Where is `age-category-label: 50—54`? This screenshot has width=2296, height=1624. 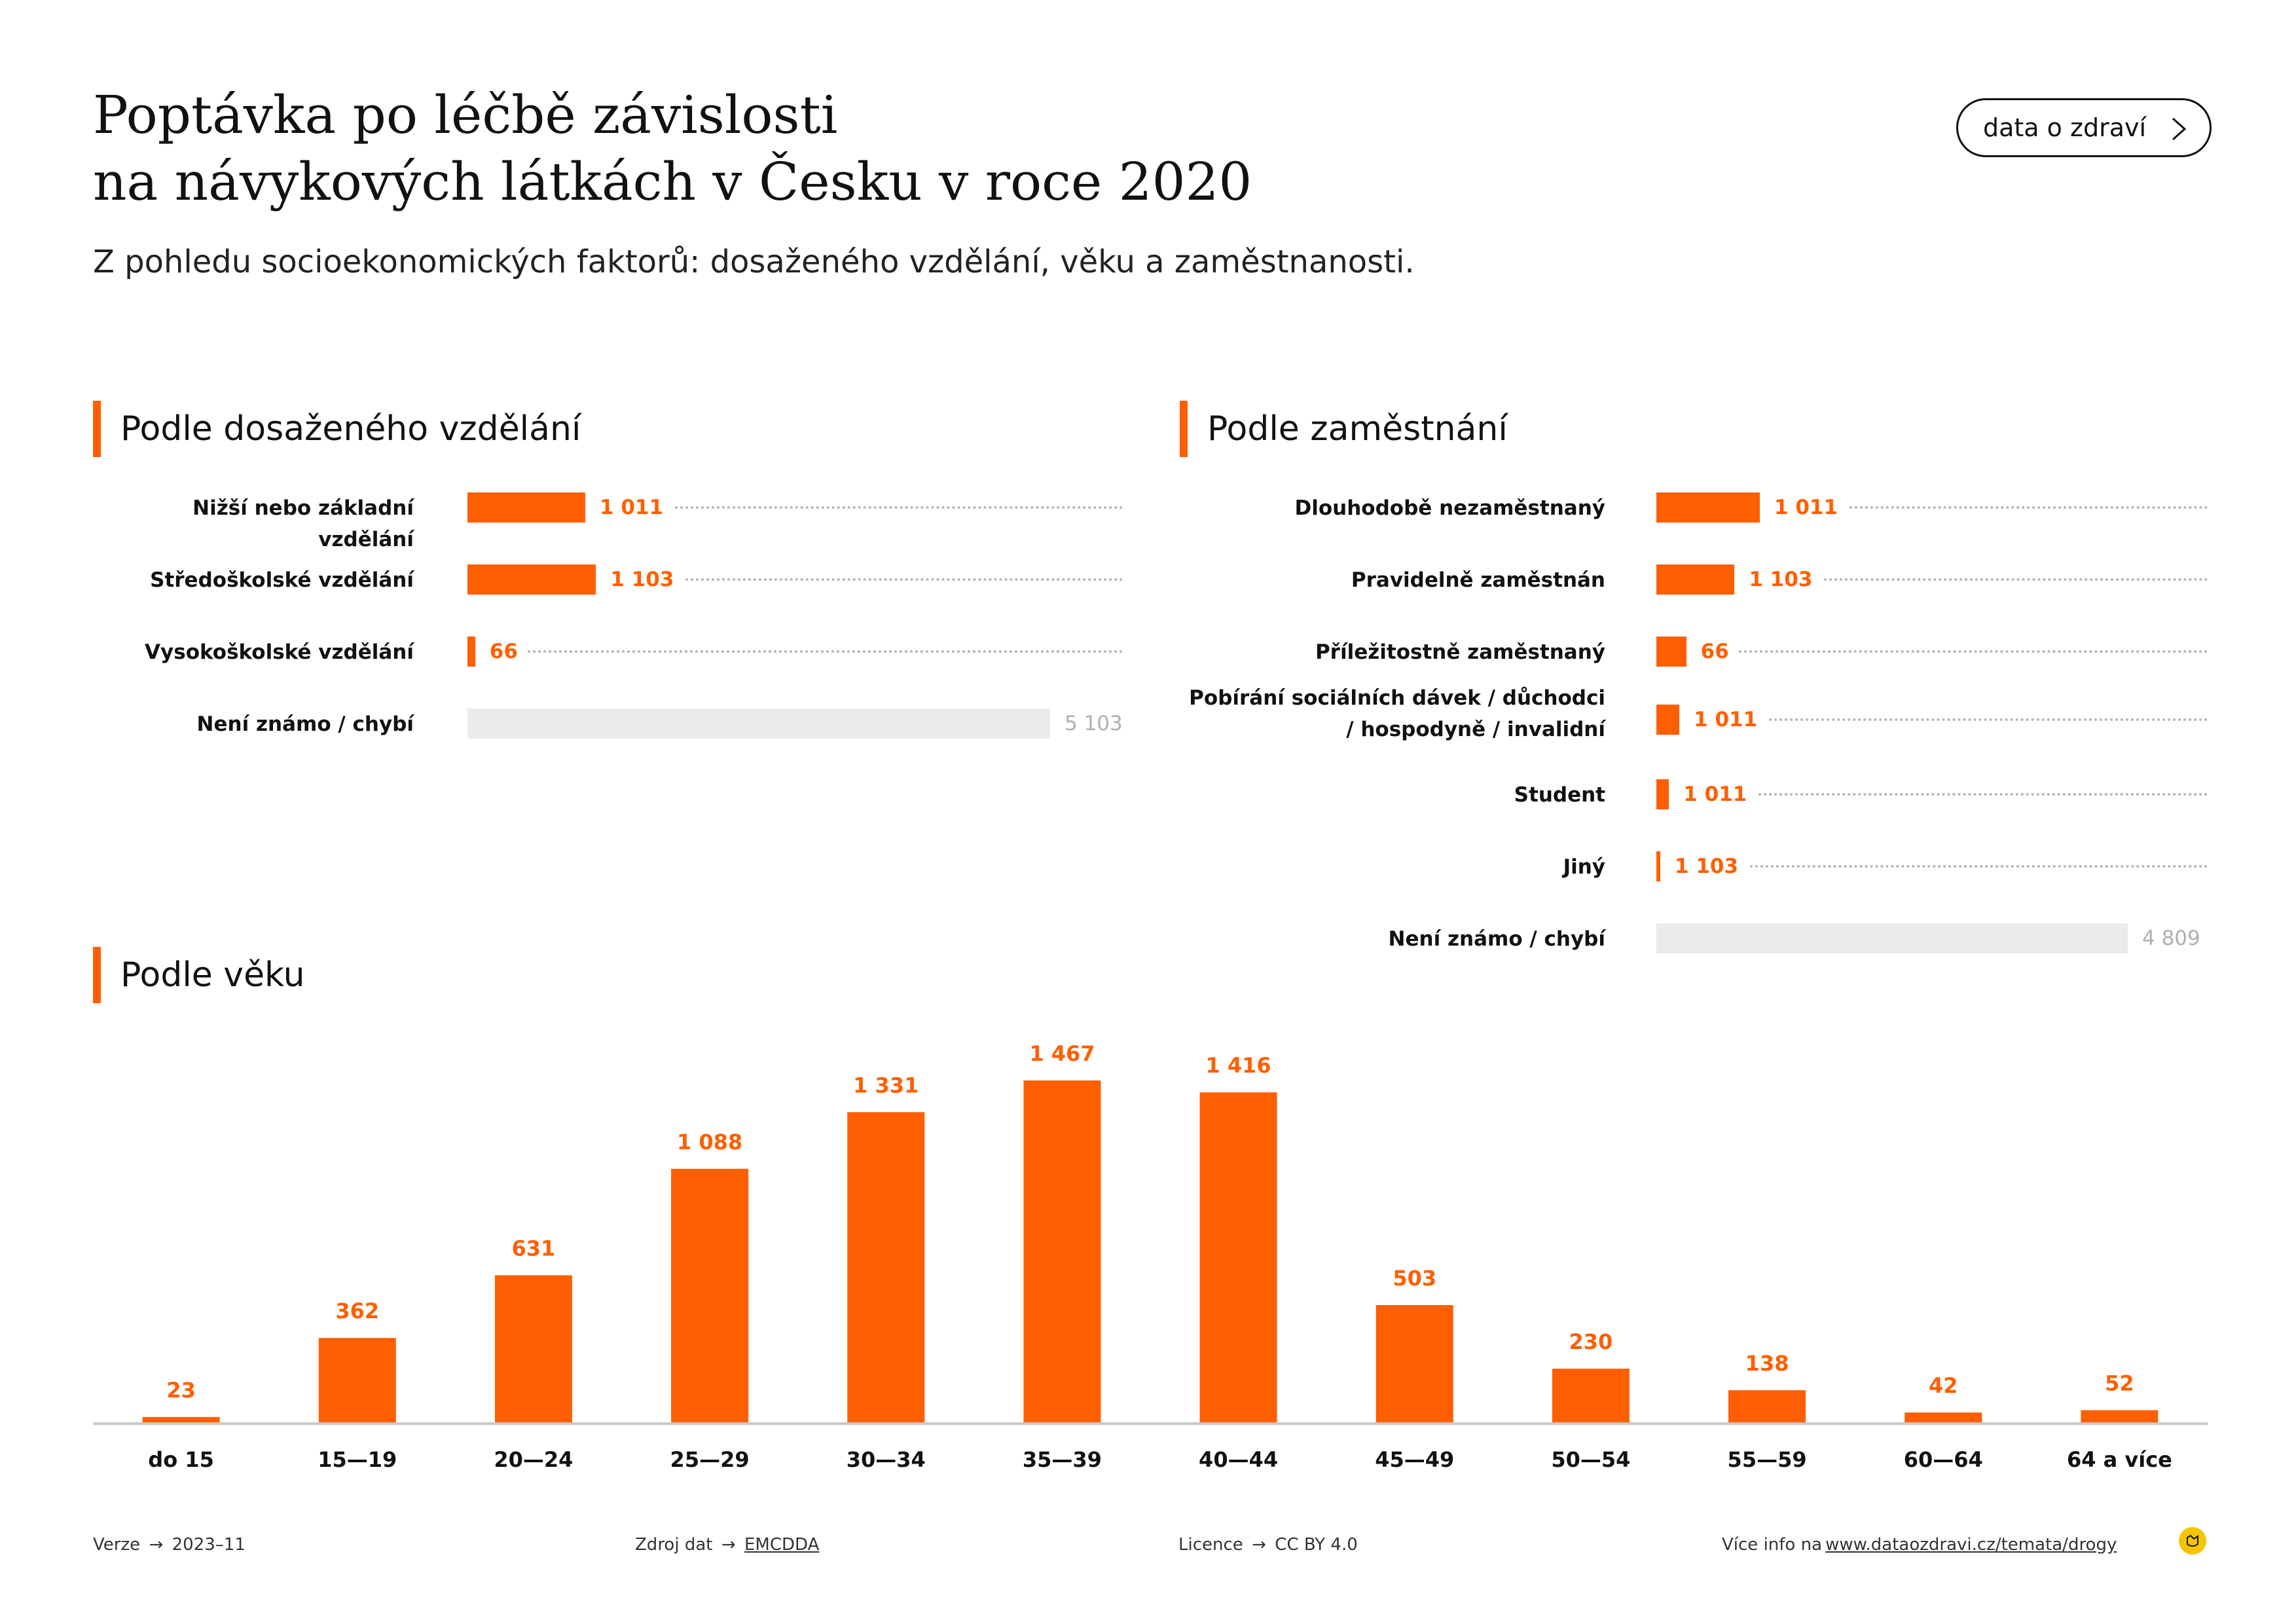 age-category-label: 50—54 is located at coordinates (1590, 1459).